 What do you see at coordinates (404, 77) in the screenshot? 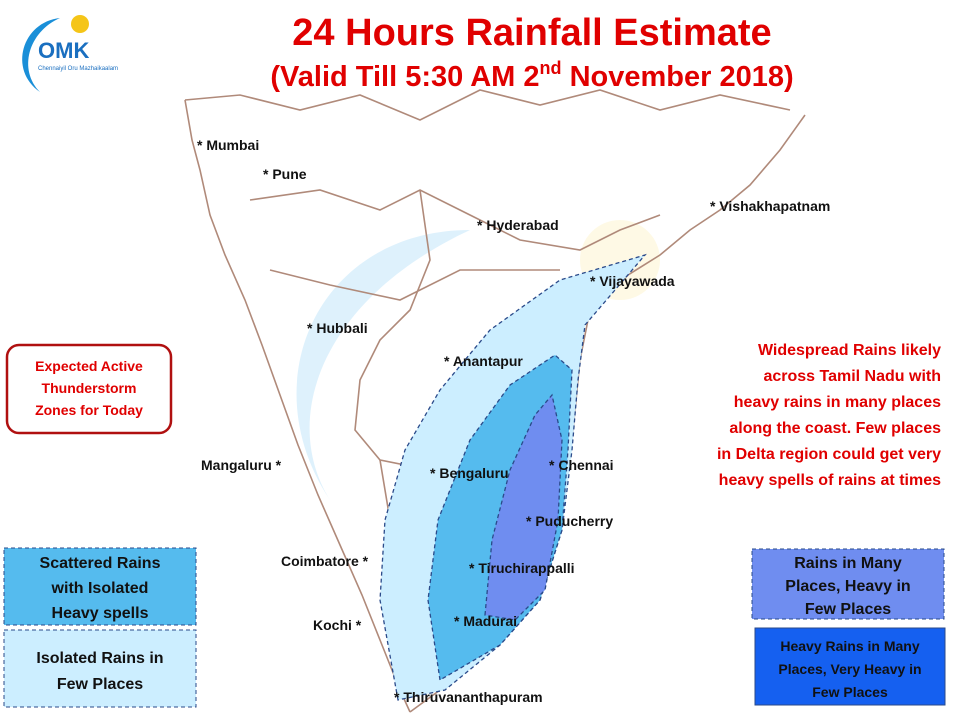
I see `subtitle-part: (Valid Till 5:30 AM 2` at bounding box center [404, 77].